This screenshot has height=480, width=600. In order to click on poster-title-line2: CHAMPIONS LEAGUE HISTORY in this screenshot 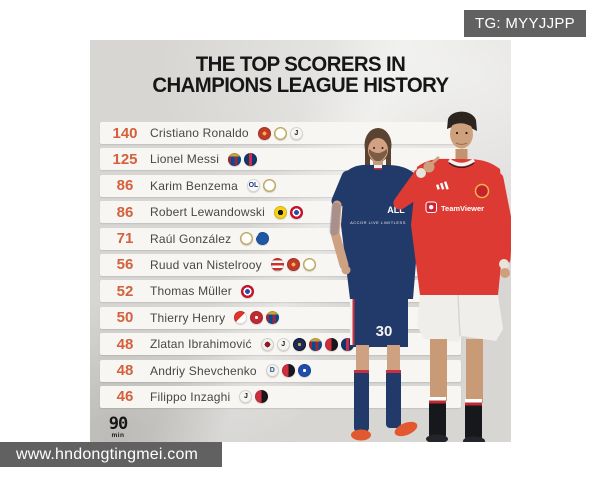, I will do `click(300, 85)`.